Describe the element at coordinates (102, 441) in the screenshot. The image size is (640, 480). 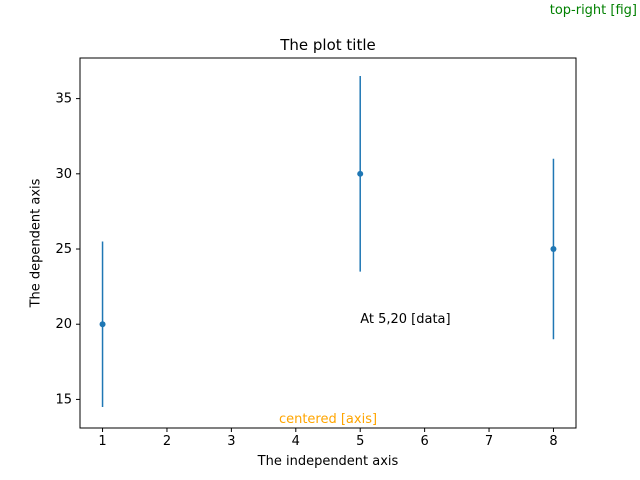
I see `x-tick-label: 1` at that location.